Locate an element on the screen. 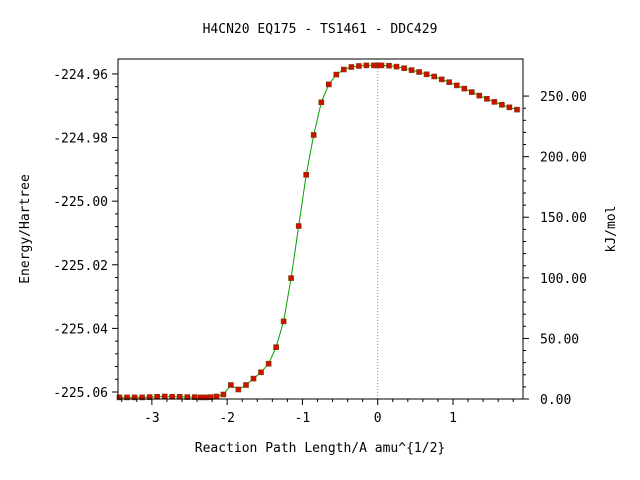 This screenshot has width=640, height=480. chart-title: H4CN20 EQ175 - TS1461 - DDC429 is located at coordinates (320, 29).